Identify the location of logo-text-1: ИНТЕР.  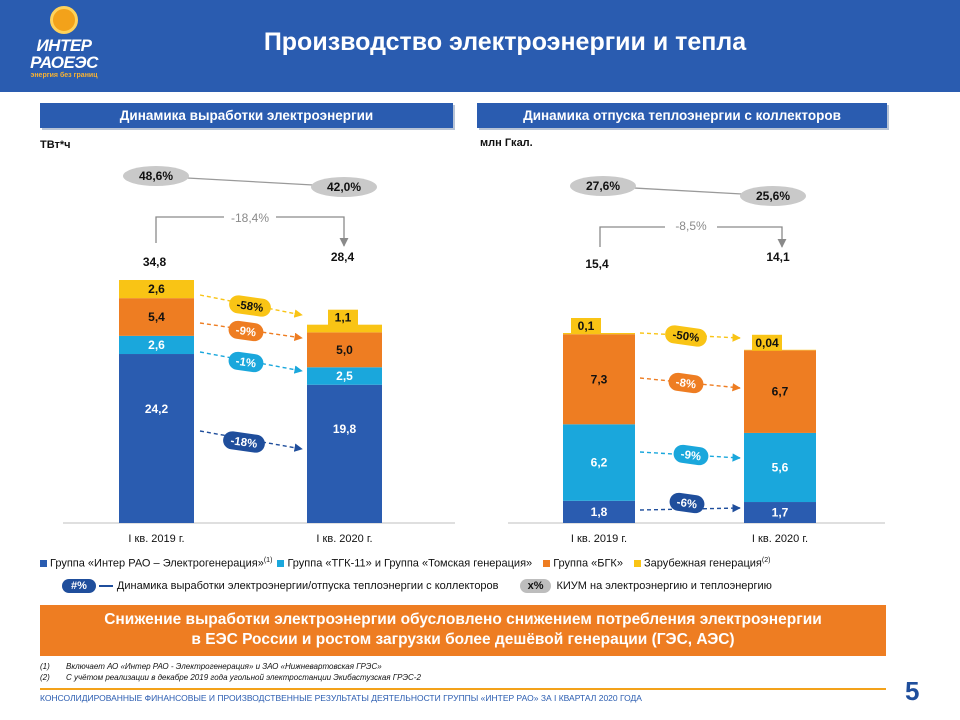
(64, 45).